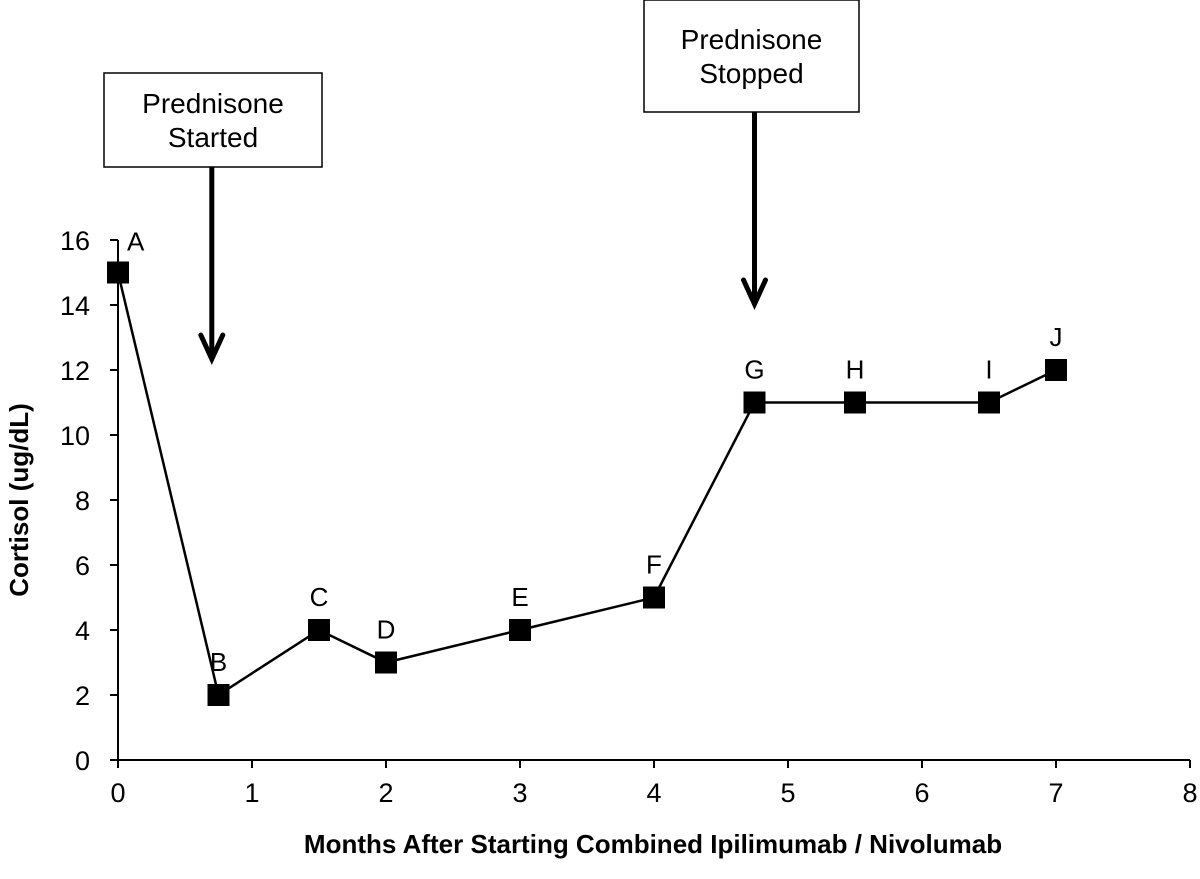  Describe the element at coordinates (75, 436) in the screenshot. I see `y-tick-label: 10` at that location.